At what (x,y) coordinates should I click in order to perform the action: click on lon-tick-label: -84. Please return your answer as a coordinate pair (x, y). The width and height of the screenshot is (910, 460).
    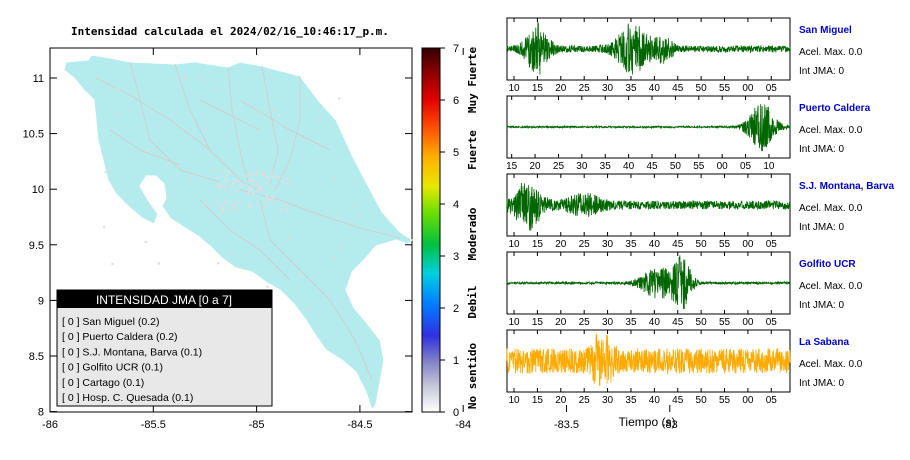
    Looking at the image, I should click on (463, 425).